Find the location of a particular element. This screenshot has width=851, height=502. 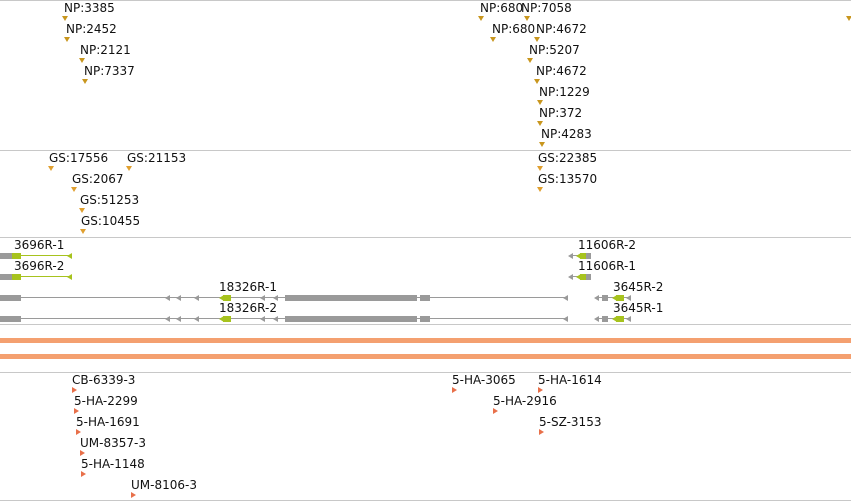

track-separator-gene-band is located at coordinates (425, 324).